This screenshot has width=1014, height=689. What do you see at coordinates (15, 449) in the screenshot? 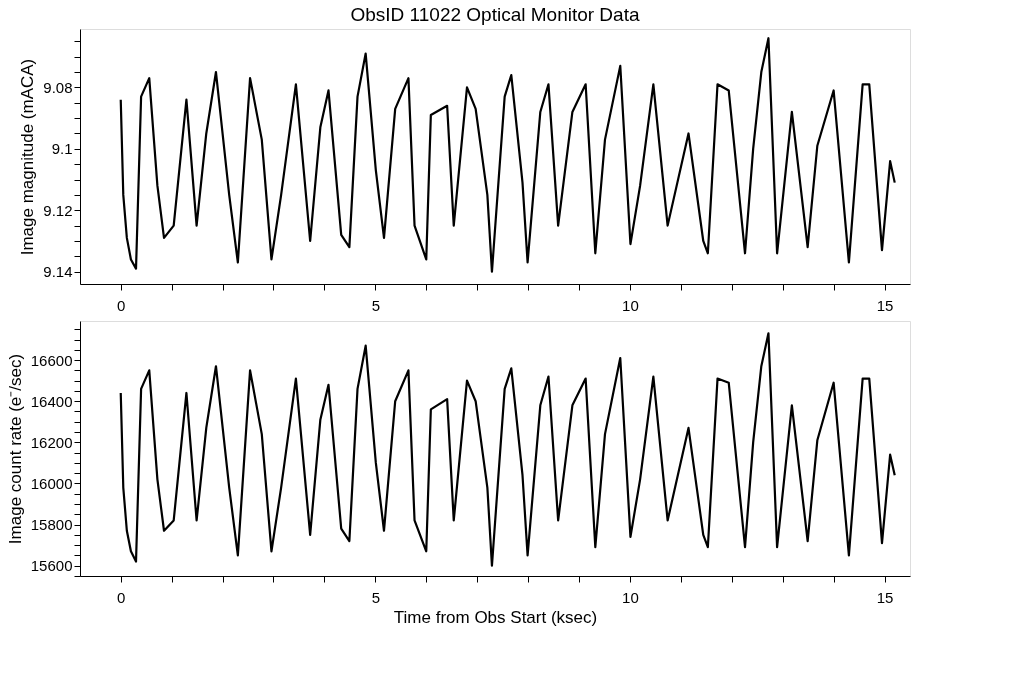
I see `y-axis-title: Image count rate (e⁻/sec)` at bounding box center [15, 449].